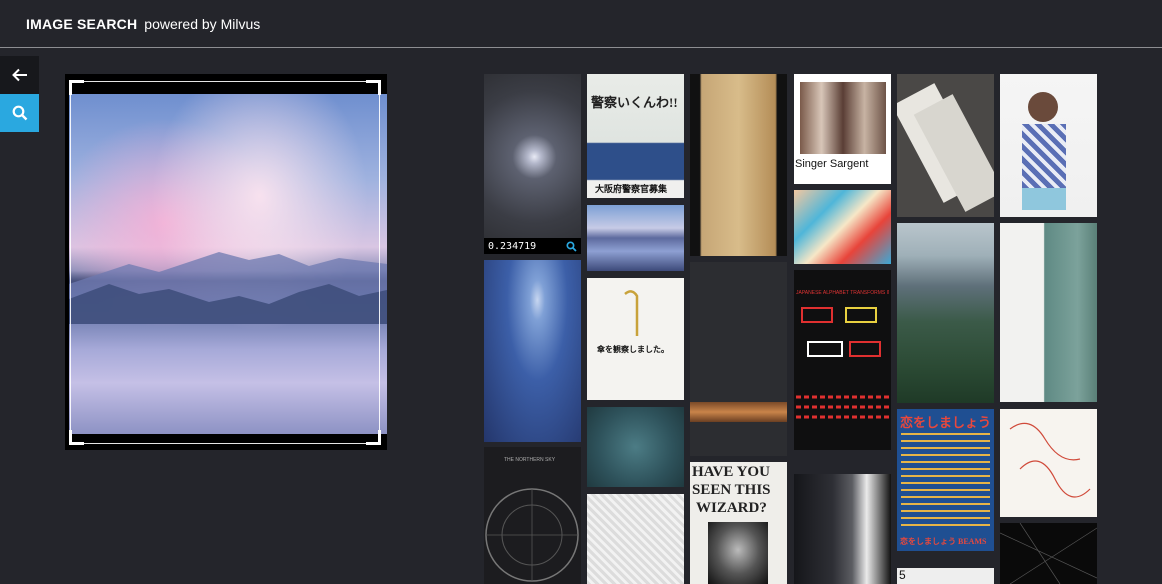  I want to click on painting-collage, so click(843, 118).